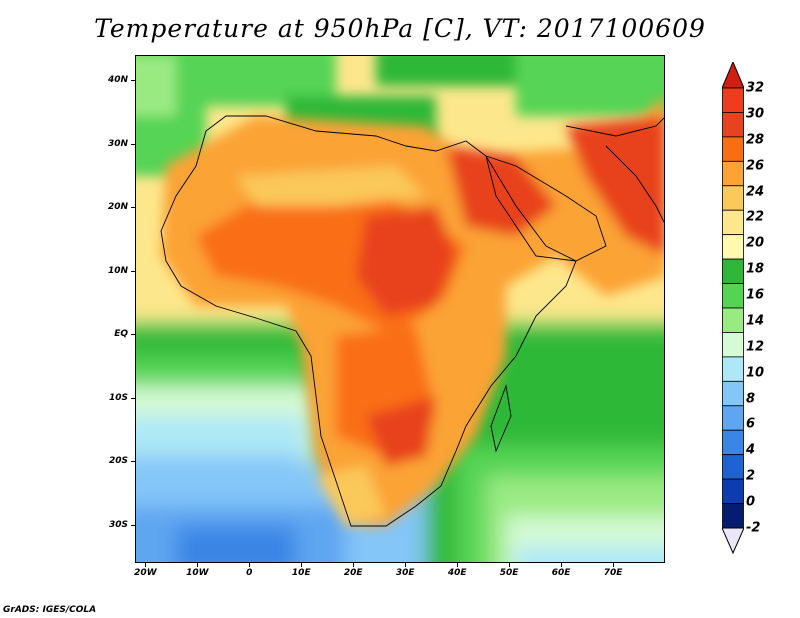 The height and width of the screenshot is (618, 800). I want to click on colorbar-label: 32, so click(755, 88).